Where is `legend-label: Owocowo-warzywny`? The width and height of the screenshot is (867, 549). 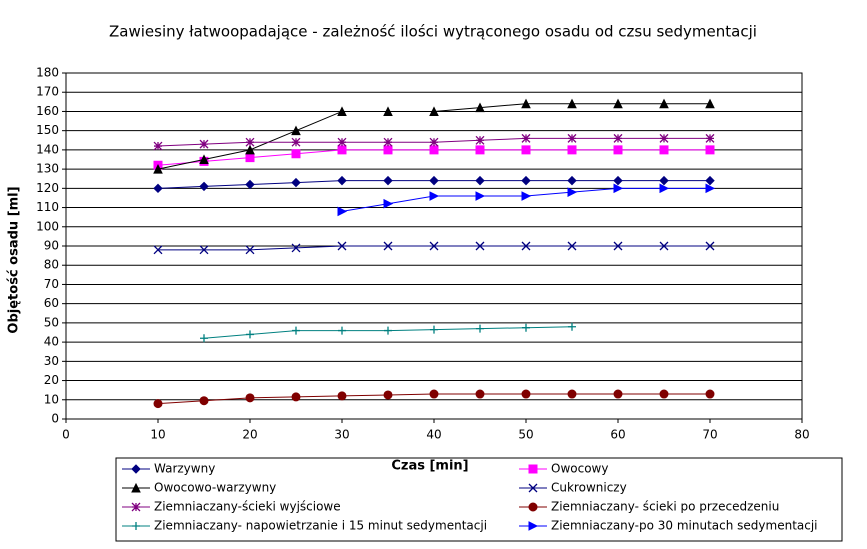 legend-label: Owocowo-warzywny is located at coordinates (215, 488).